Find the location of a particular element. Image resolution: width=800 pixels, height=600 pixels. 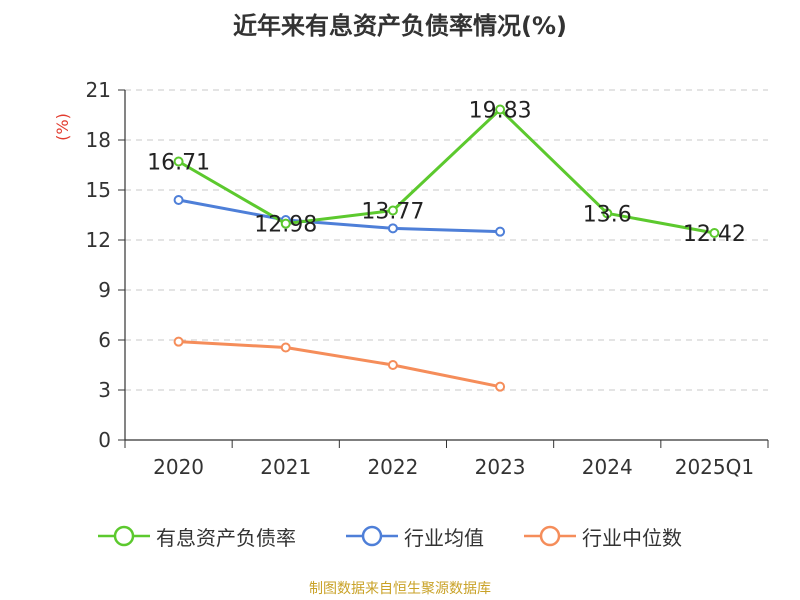

legend-label-industry-median: 行业中位数 is located at coordinates (632, 537).